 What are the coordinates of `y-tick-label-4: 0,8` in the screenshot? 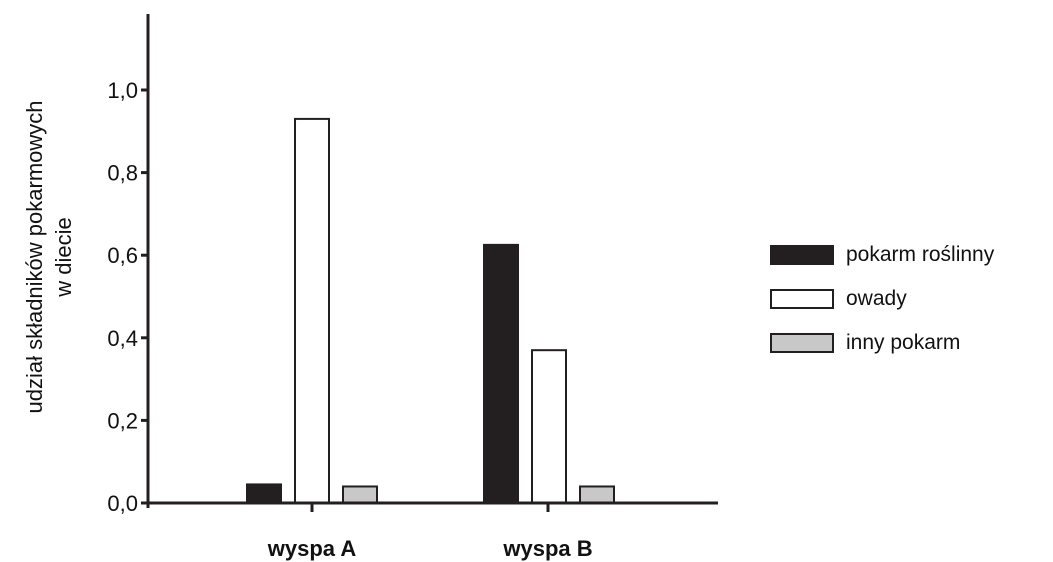 It's located at (122, 173).